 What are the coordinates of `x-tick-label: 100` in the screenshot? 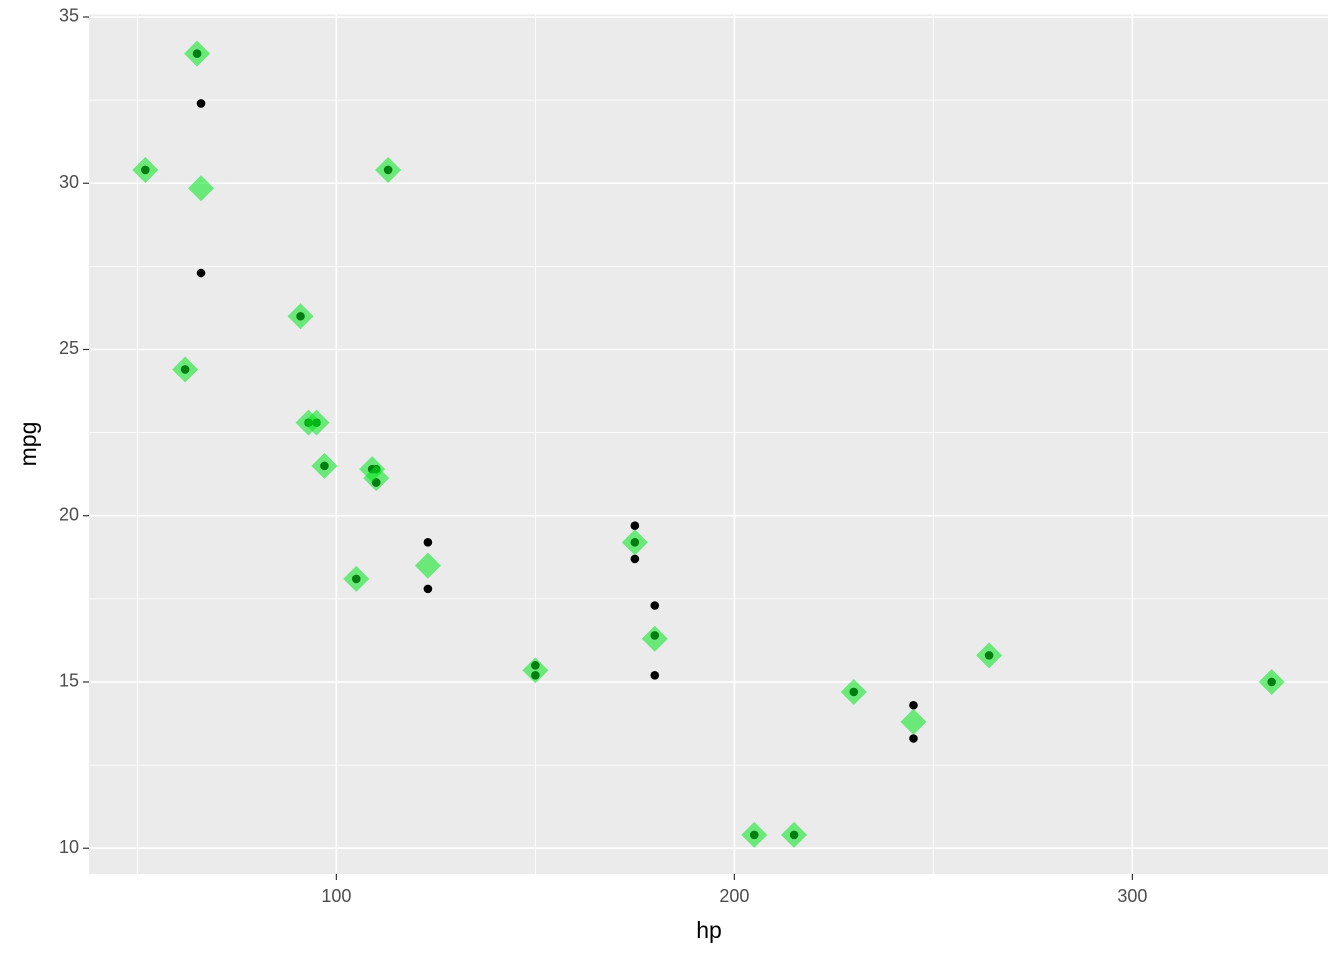 It's located at (336, 896).